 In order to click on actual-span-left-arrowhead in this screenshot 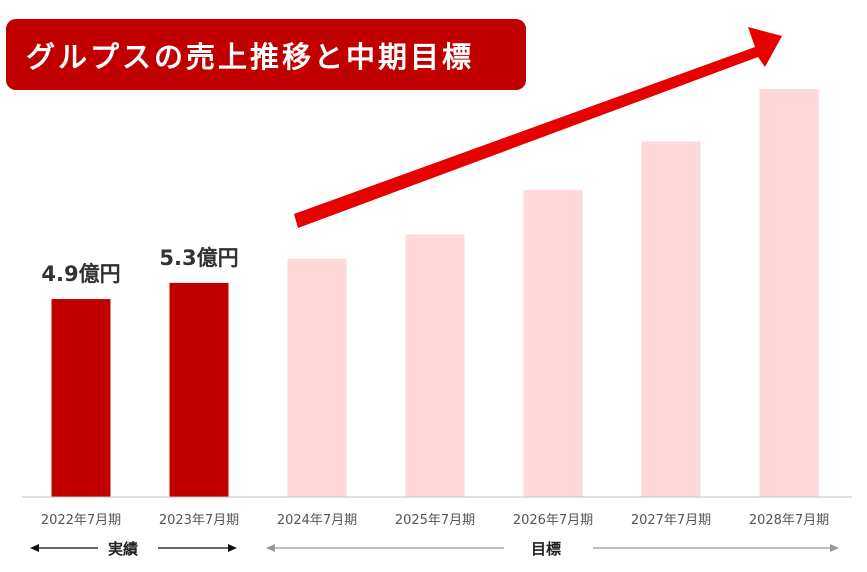, I will do `click(34, 548)`.